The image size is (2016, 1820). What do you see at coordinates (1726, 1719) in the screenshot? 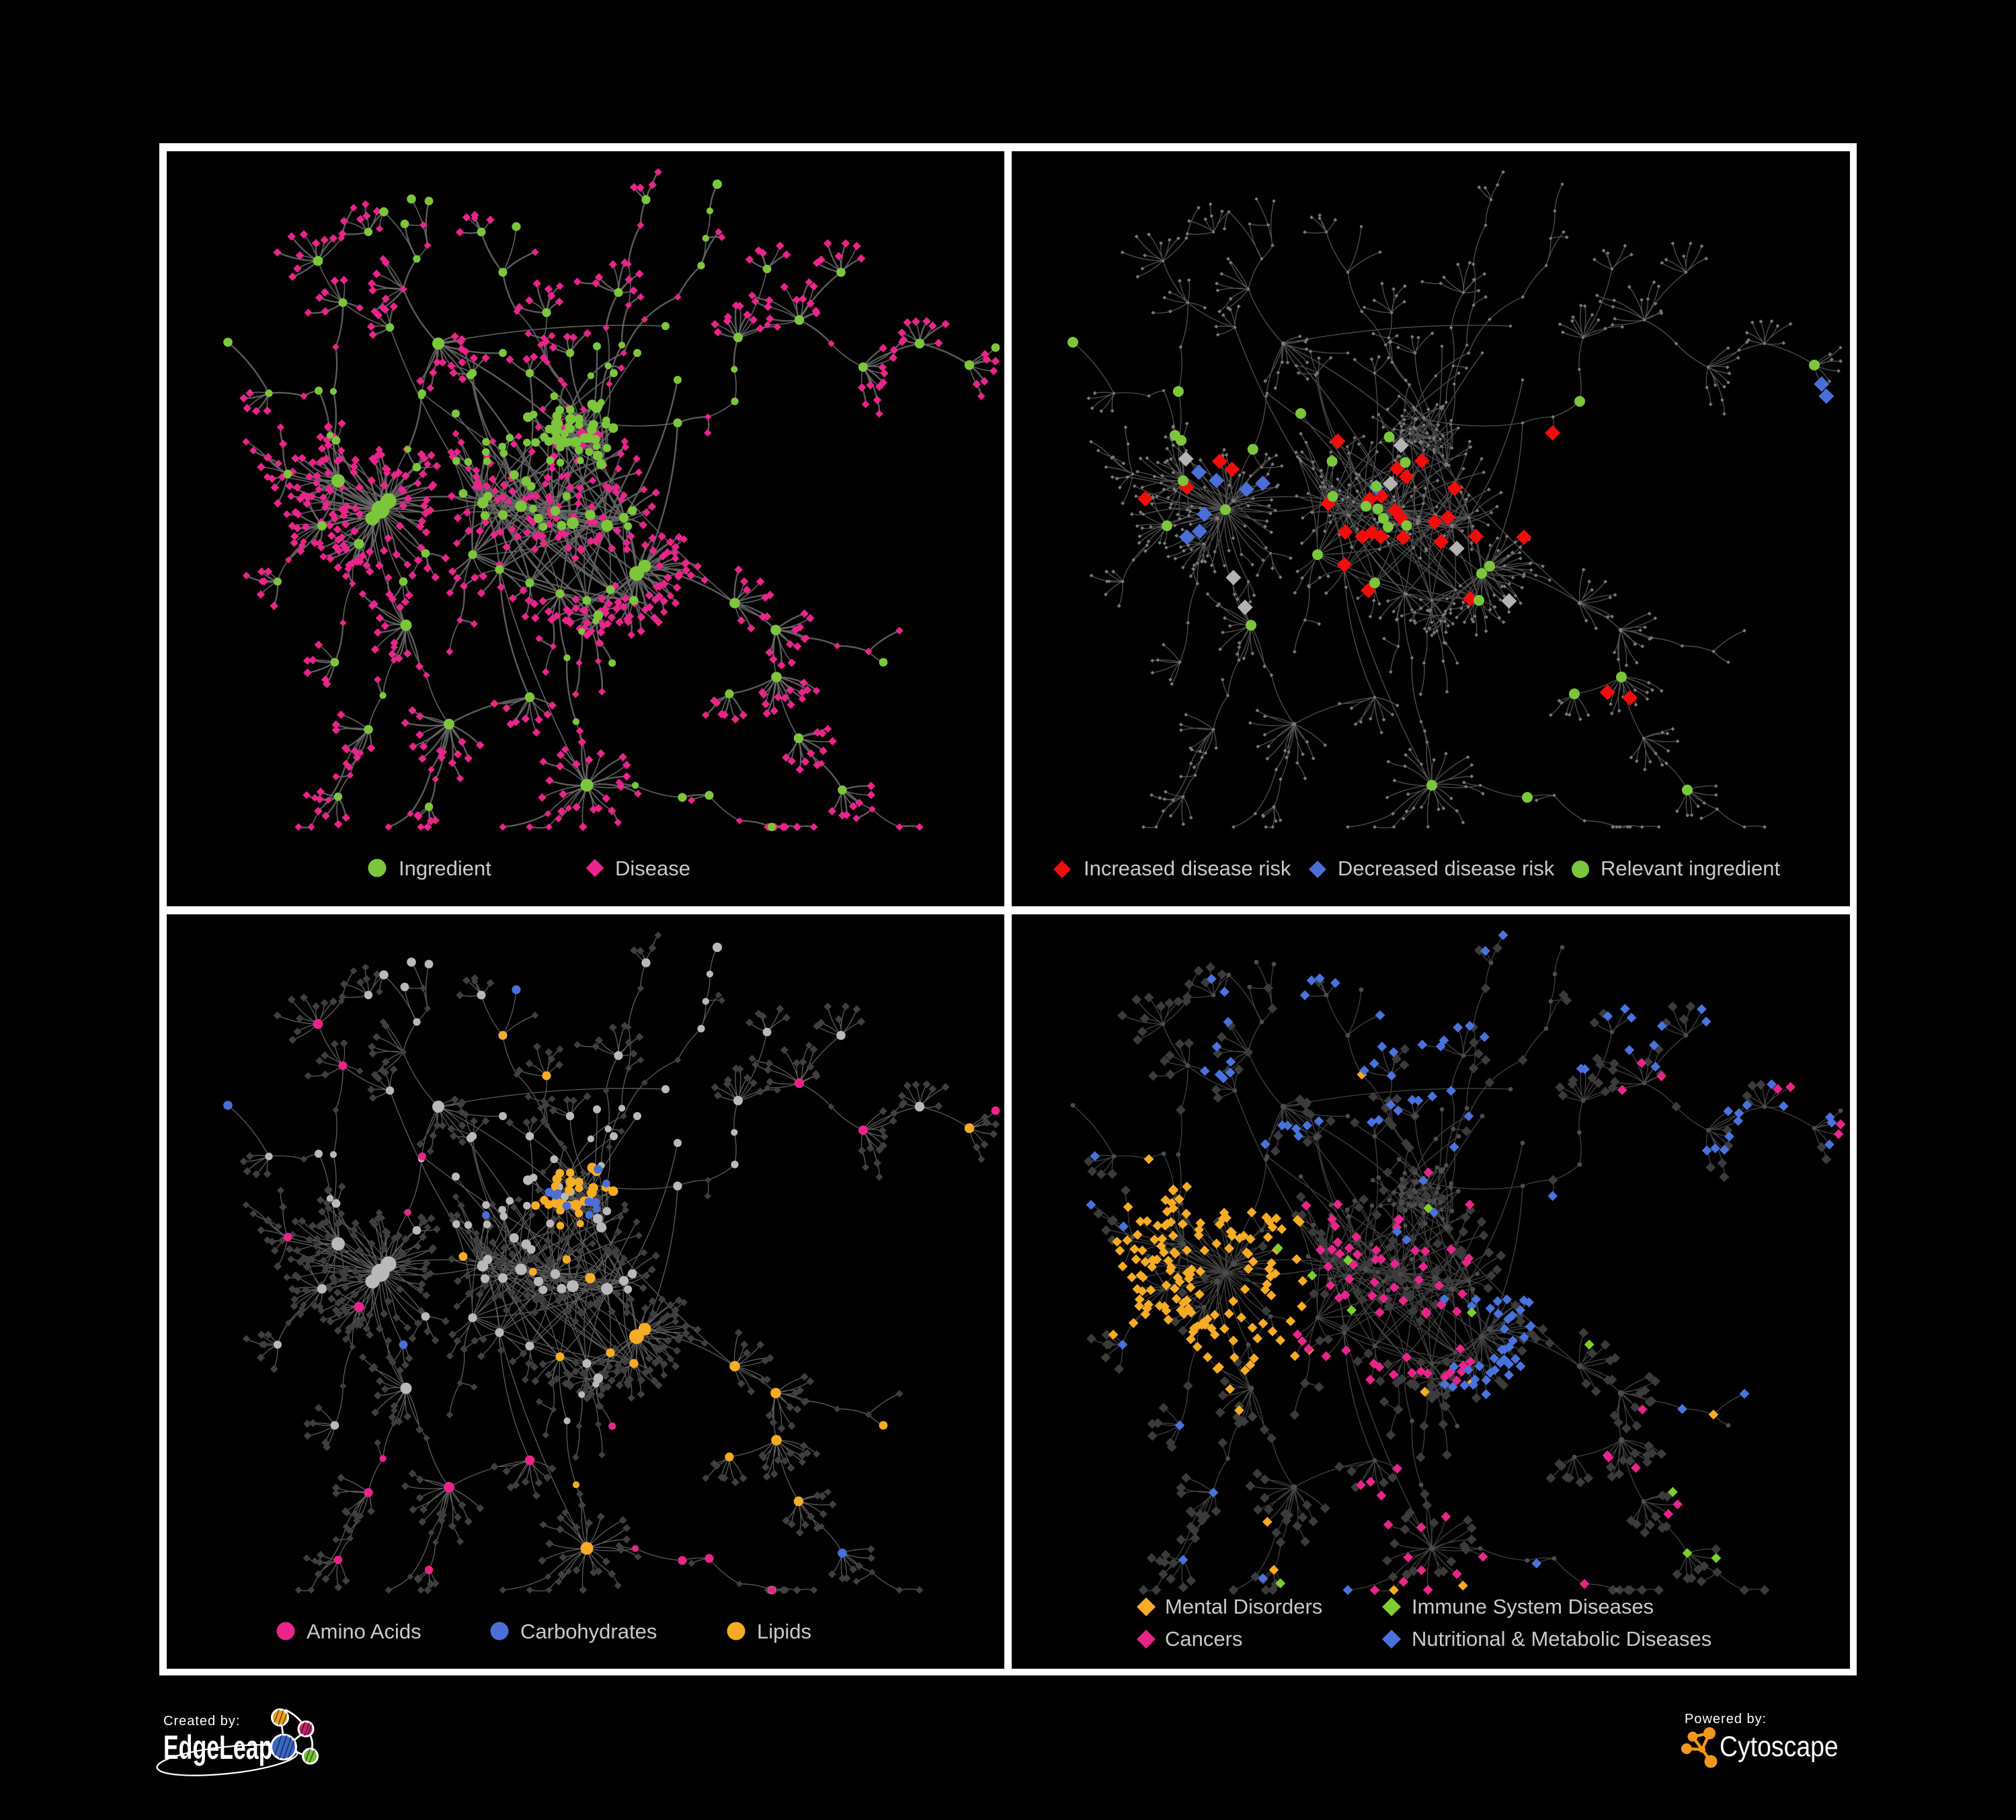
I see `svg-text: Powered by:` at bounding box center [1726, 1719].